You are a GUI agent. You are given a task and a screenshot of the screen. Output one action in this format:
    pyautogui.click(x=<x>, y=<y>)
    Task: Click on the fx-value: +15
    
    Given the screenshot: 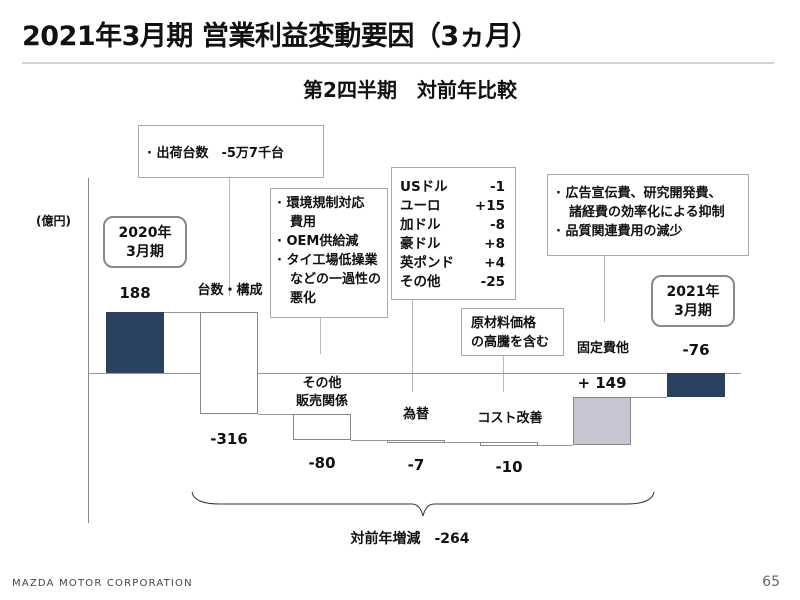 What is the action you would take?
    pyautogui.click(x=489, y=206)
    